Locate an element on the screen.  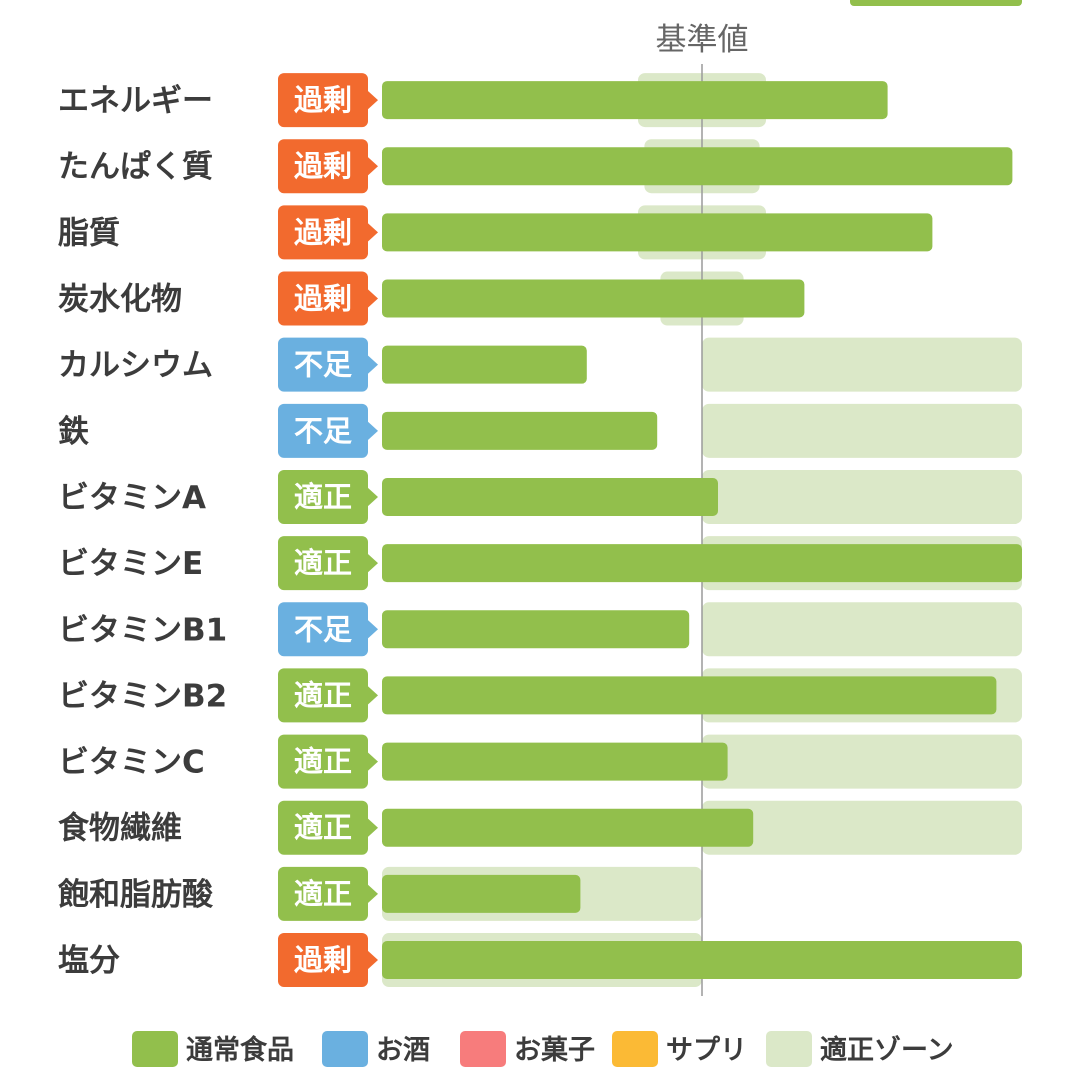
status-badge-10: 適正 is located at coordinates (328, 761).